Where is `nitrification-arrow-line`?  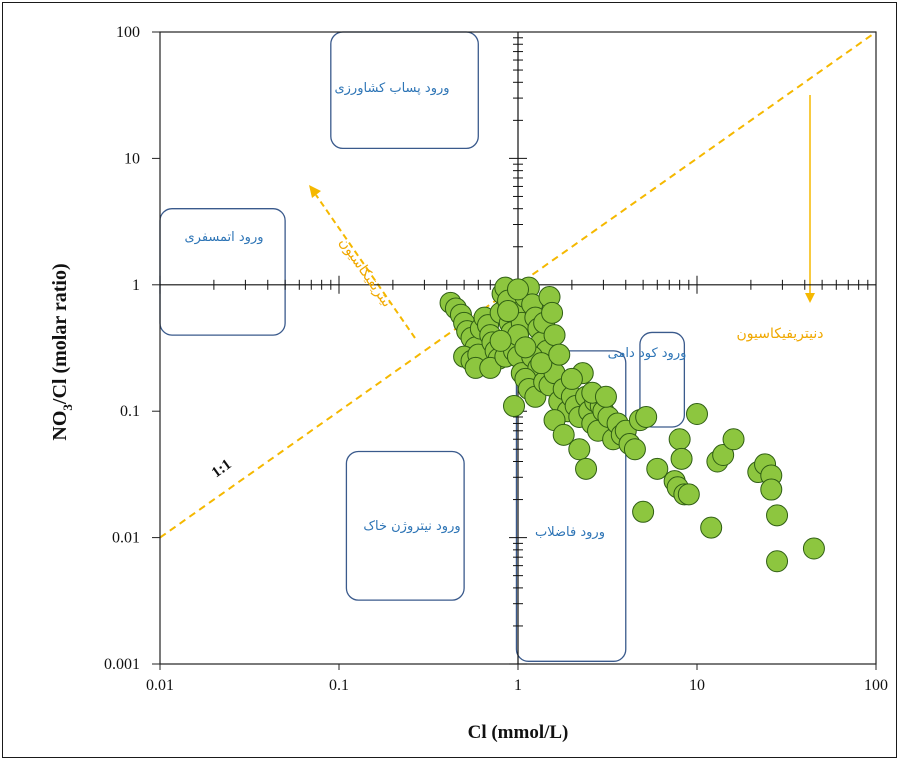
nitrification-arrow-line is located at coordinates (365, 266).